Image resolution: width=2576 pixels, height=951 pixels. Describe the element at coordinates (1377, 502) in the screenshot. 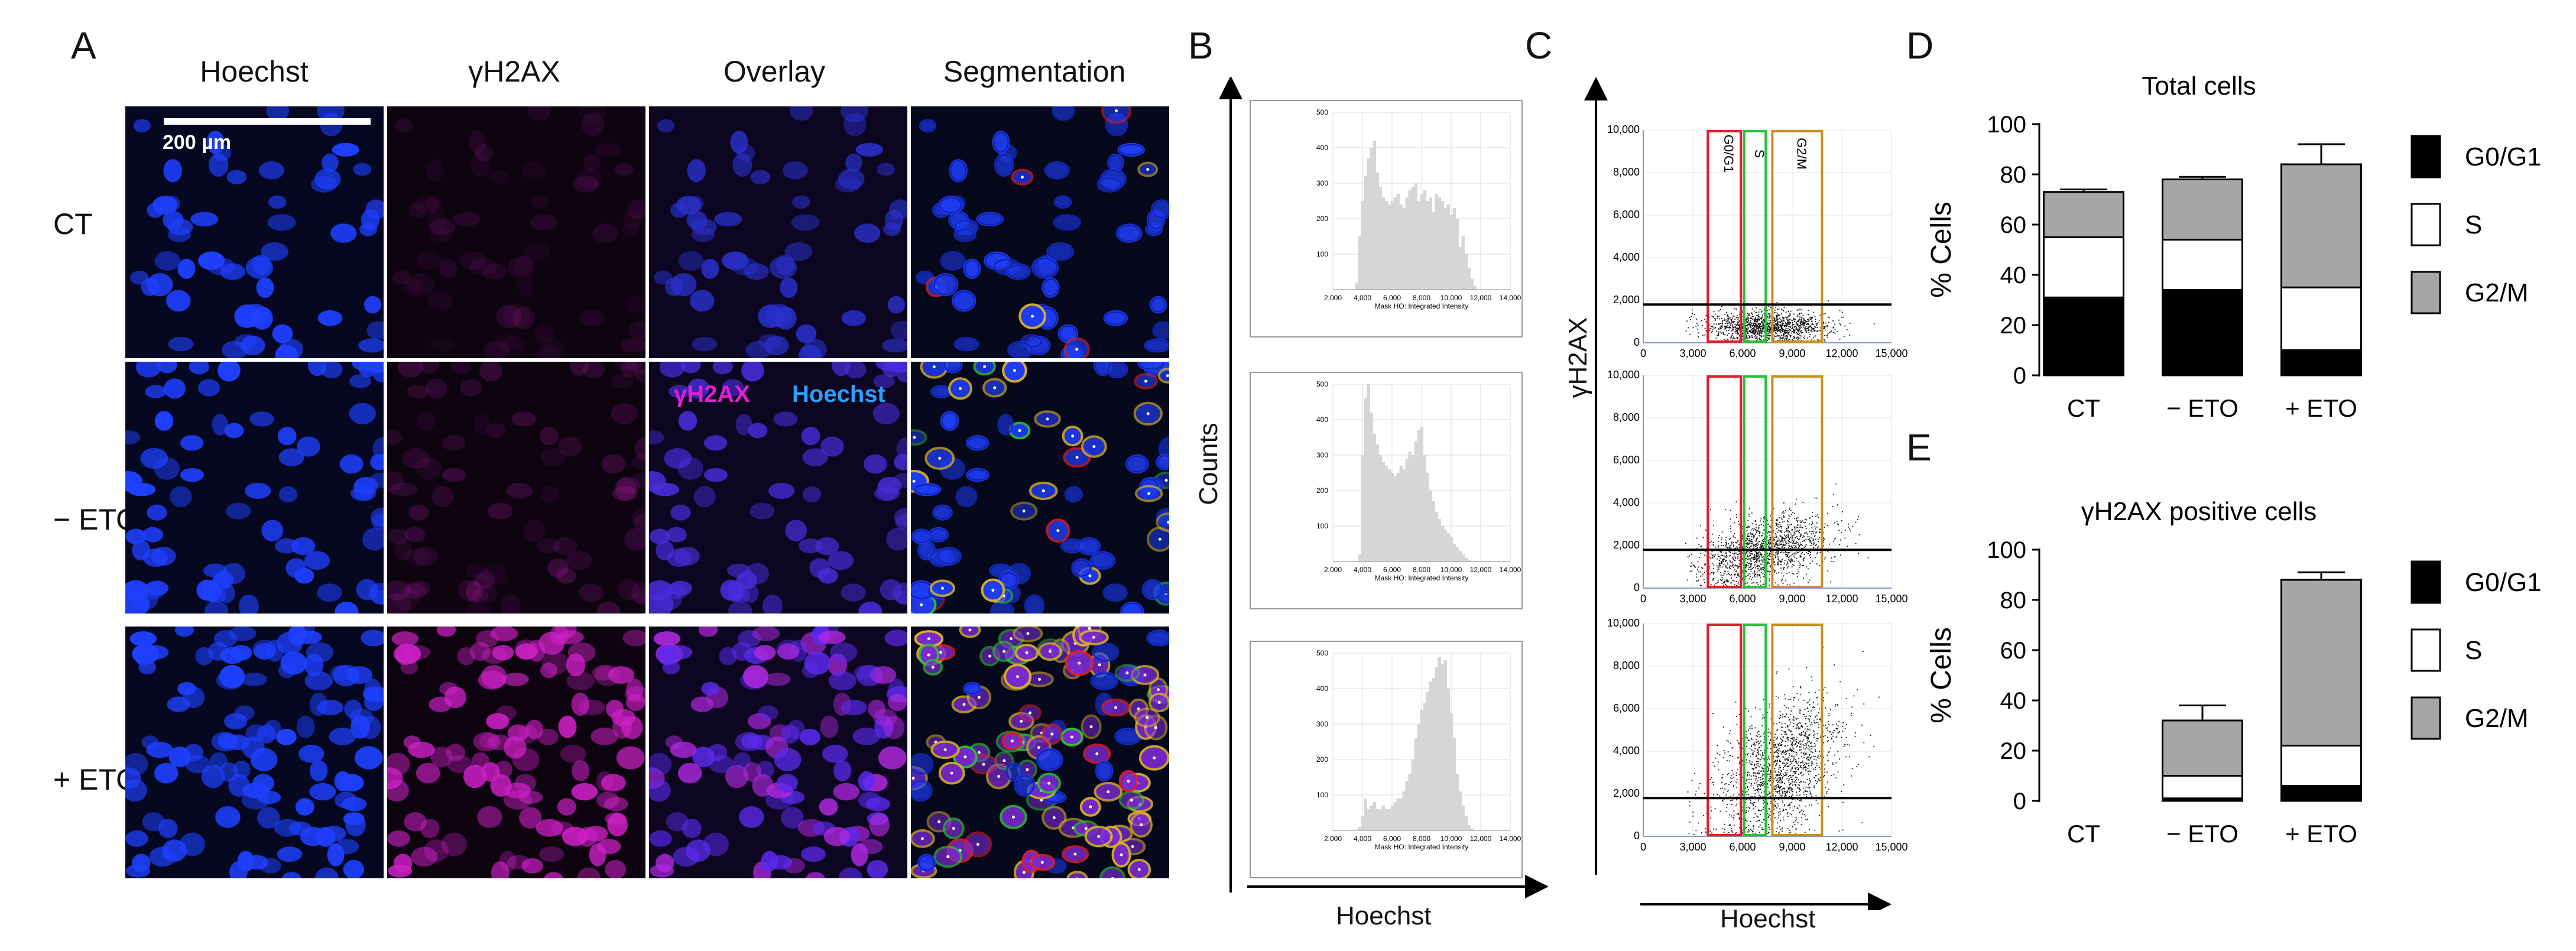

I see `hist-bar` at that location.